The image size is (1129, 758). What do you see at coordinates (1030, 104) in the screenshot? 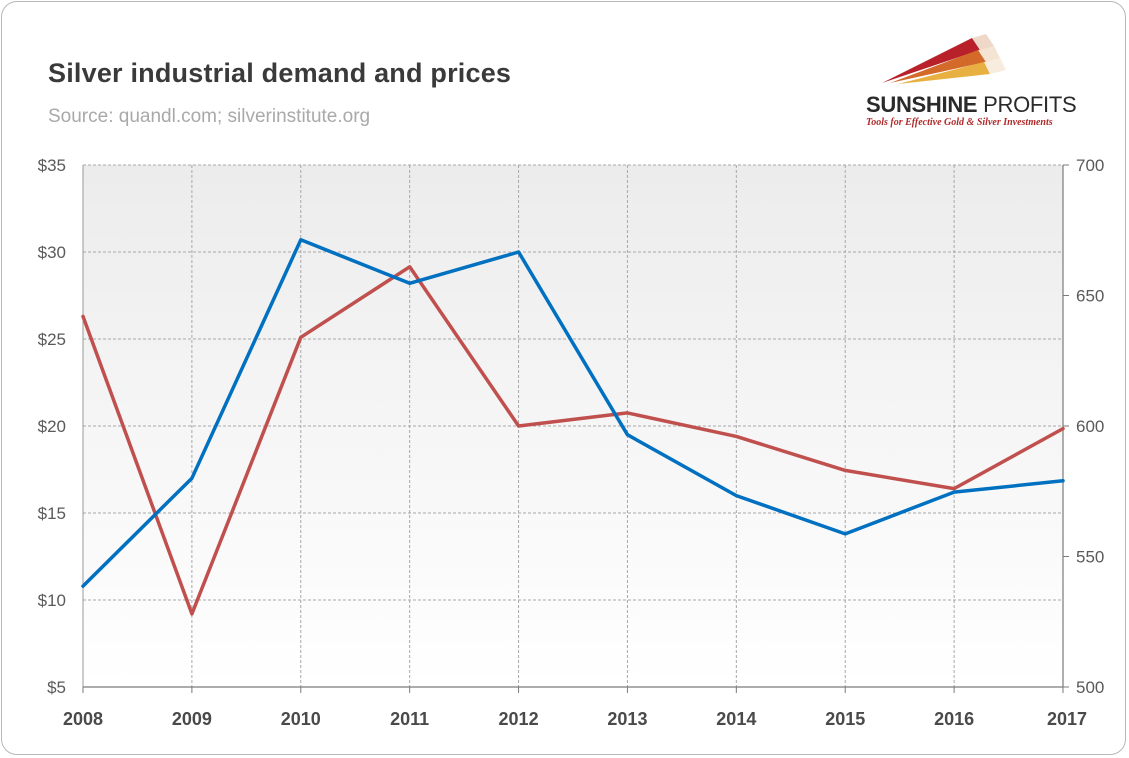
I see `logo-name-light: PROFITS` at bounding box center [1030, 104].